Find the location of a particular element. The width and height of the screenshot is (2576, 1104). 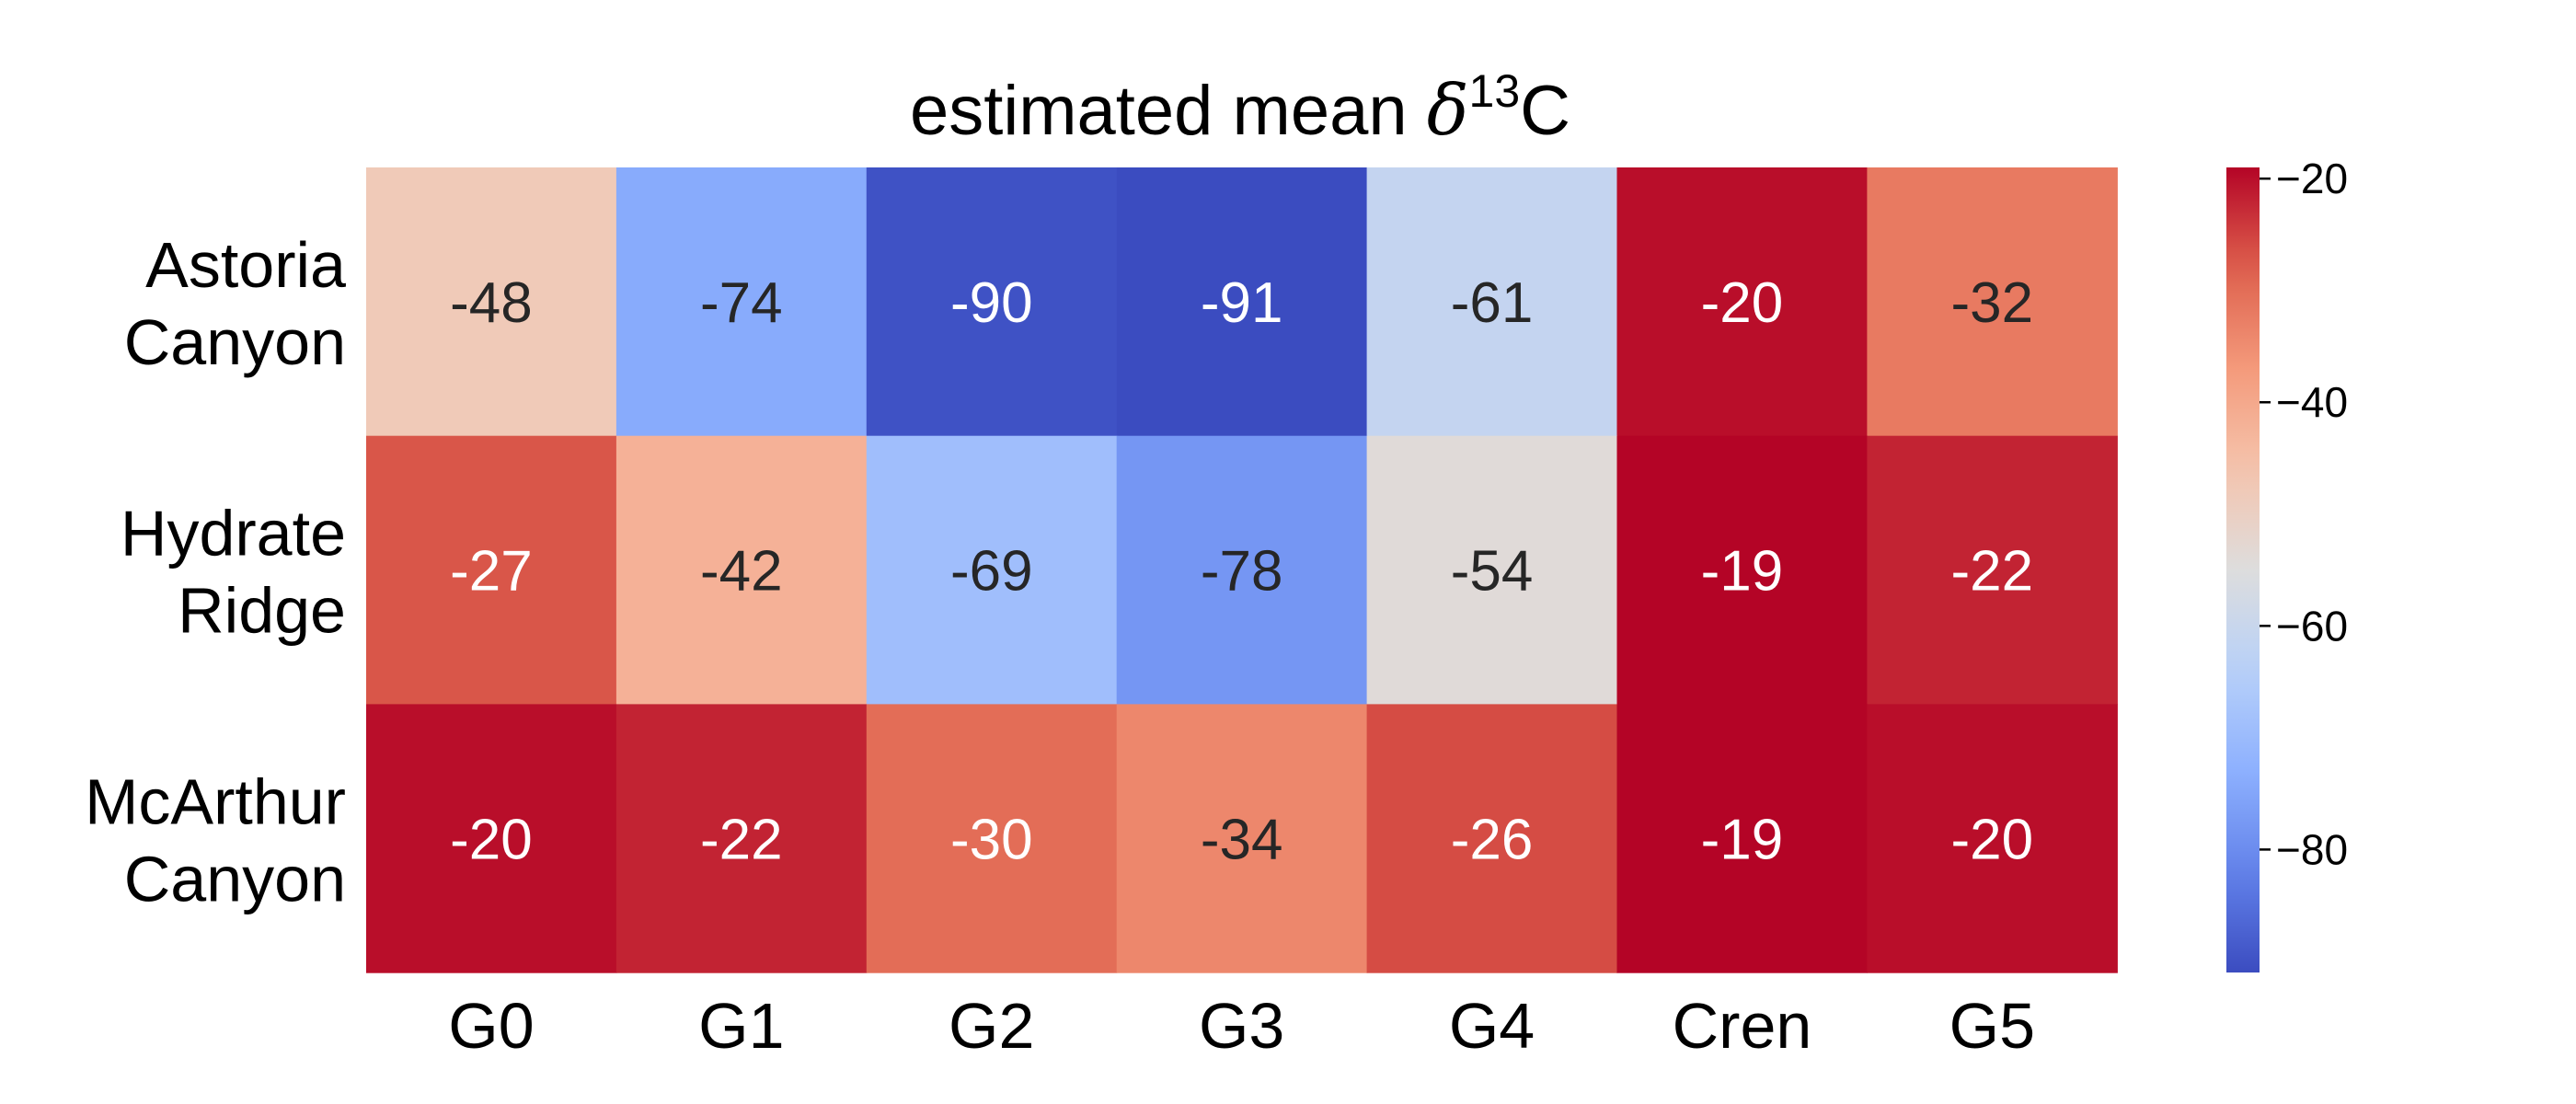

cell-value-label: -78 is located at coordinates (1242, 572).